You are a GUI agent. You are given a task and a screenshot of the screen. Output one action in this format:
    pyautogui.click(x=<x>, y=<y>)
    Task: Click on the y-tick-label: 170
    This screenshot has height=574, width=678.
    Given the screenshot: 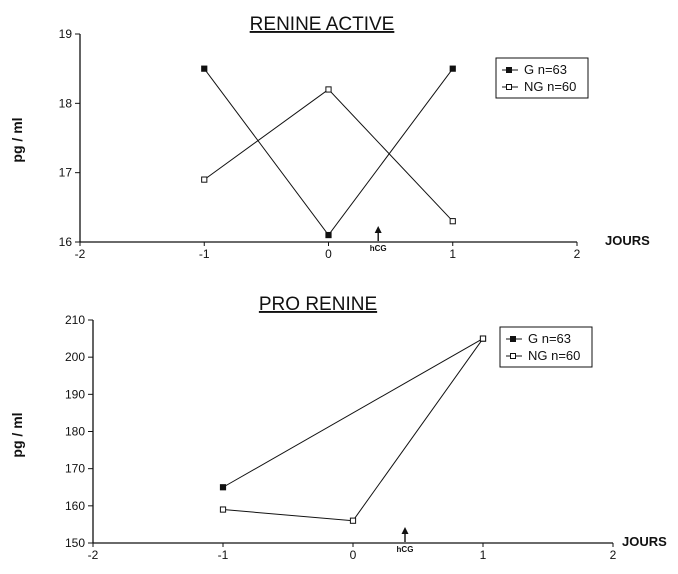 What is the action you would take?
    pyautogui.click(x=75, y=469)
    